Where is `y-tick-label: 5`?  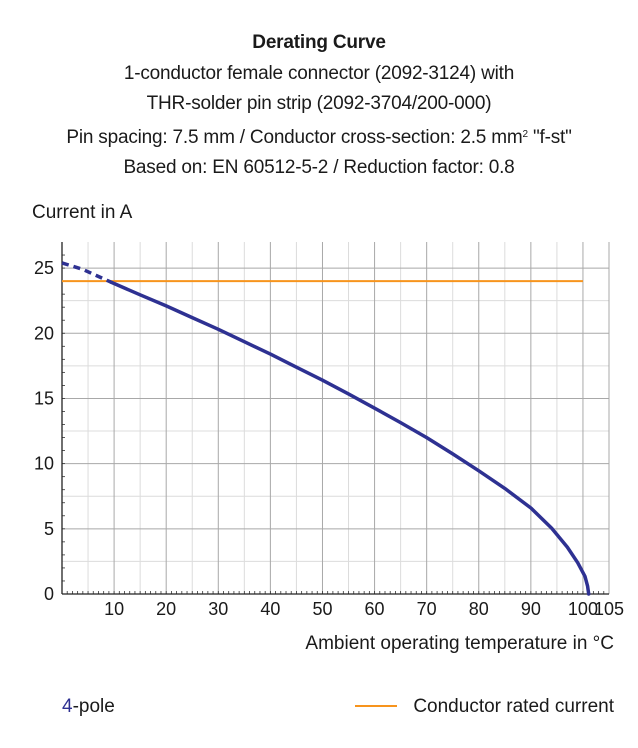
y-tick-label: 5 is located at coordinates (49, 529).